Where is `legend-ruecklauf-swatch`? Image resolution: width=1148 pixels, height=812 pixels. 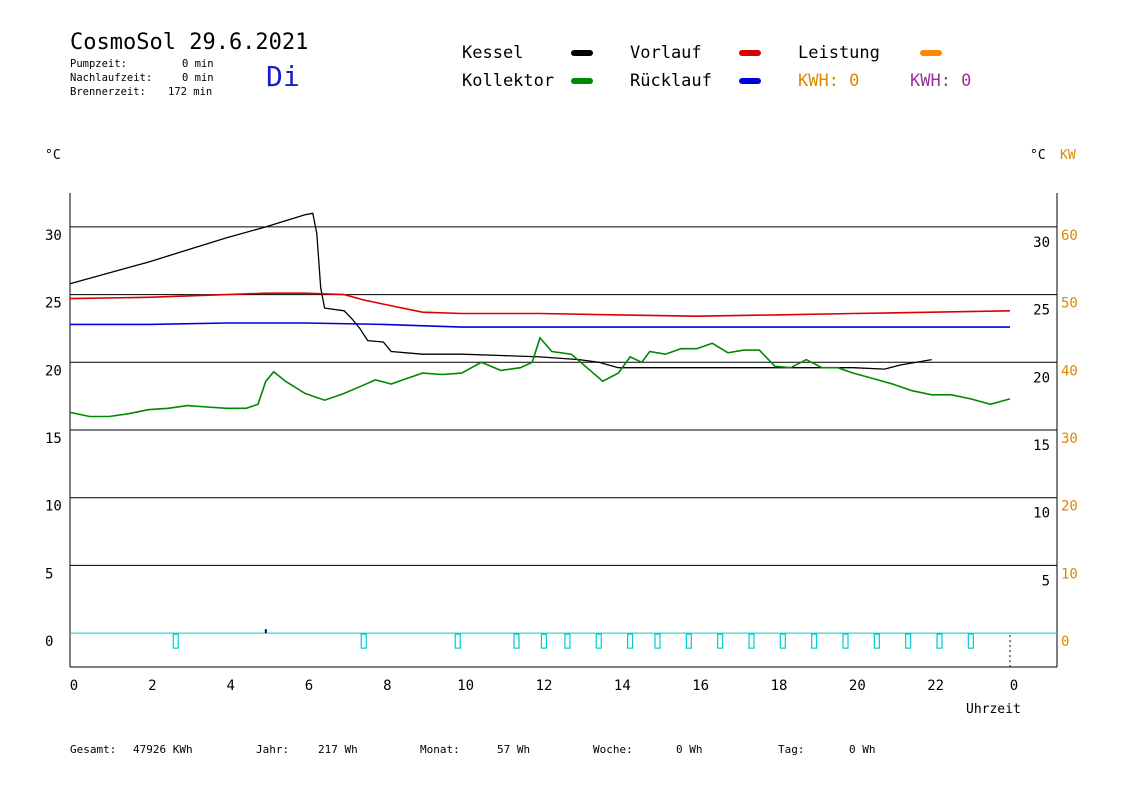
legend-ruecklauf-swatch is located at coordinates (750, 81).